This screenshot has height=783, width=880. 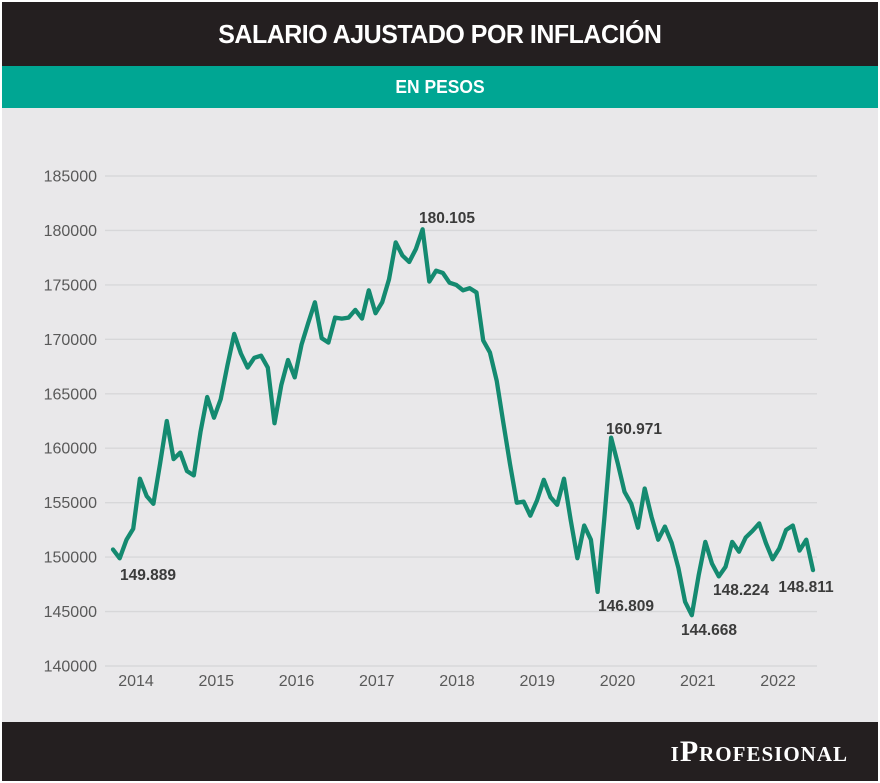 I want to click on data-point-label: 144.668, so click(x=709, y=630).